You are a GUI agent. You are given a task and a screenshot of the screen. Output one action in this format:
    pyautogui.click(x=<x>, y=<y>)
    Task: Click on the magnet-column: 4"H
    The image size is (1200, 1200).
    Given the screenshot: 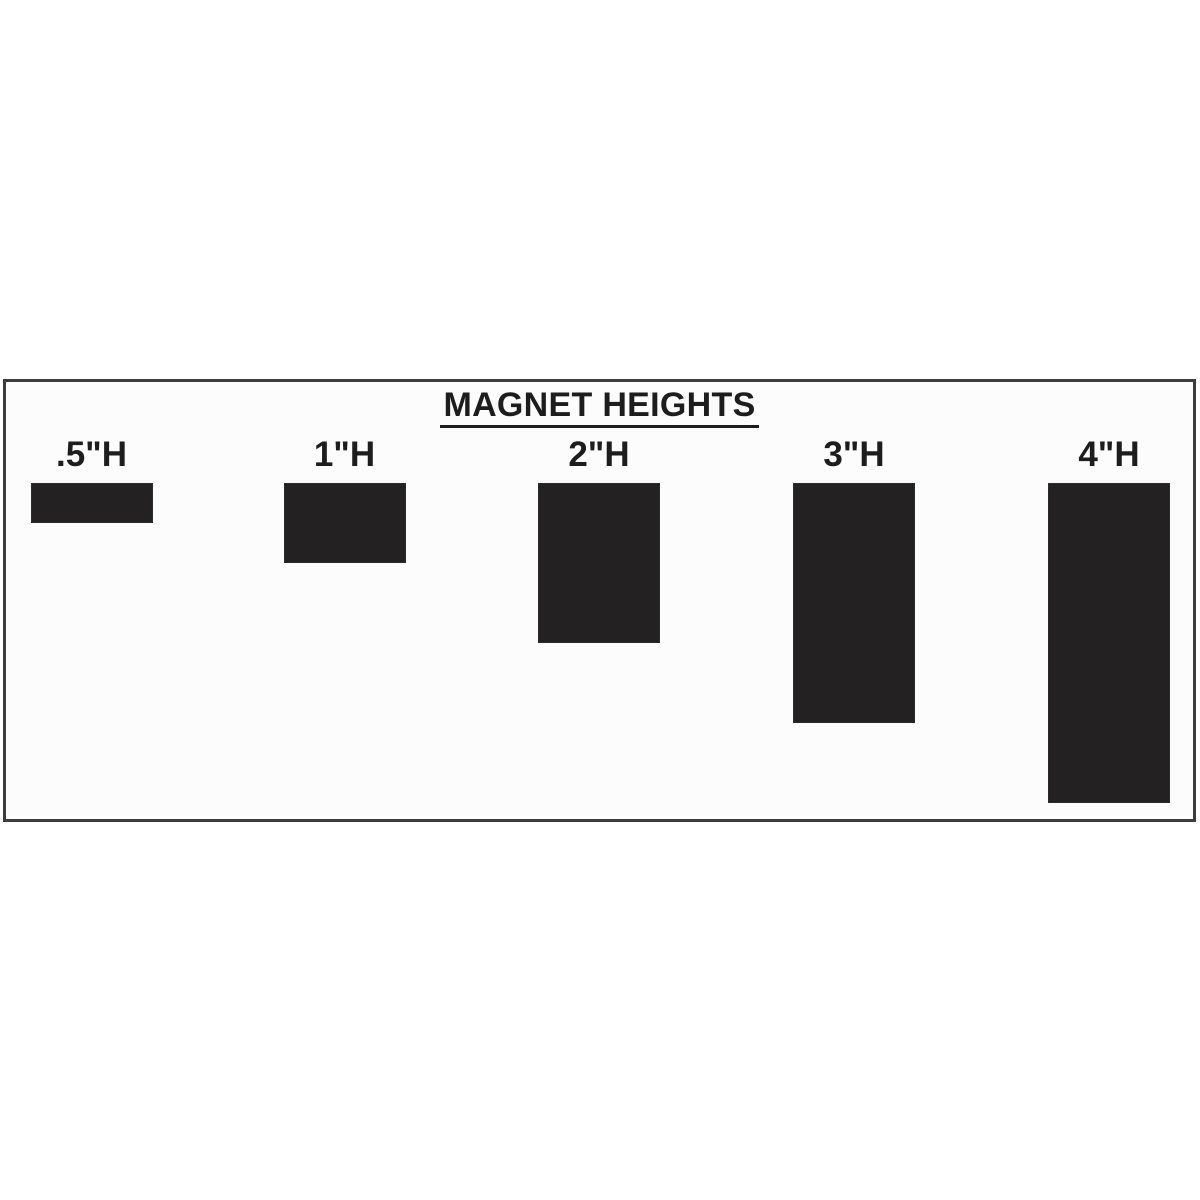 What is the action you would take?
    pyautogui.click(x=1109, y=620)
    